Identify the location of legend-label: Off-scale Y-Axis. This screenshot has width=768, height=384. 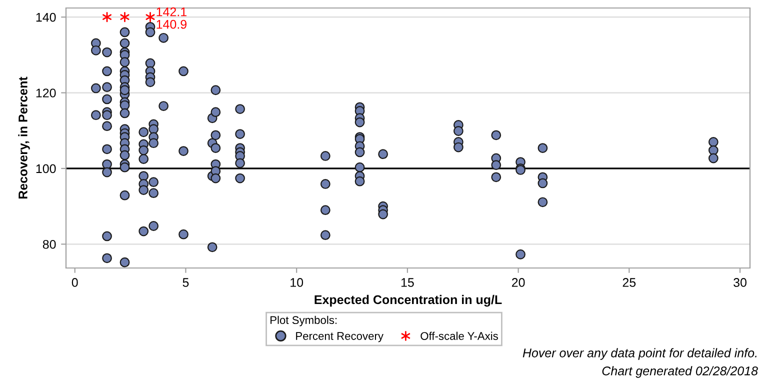
(459, 336).